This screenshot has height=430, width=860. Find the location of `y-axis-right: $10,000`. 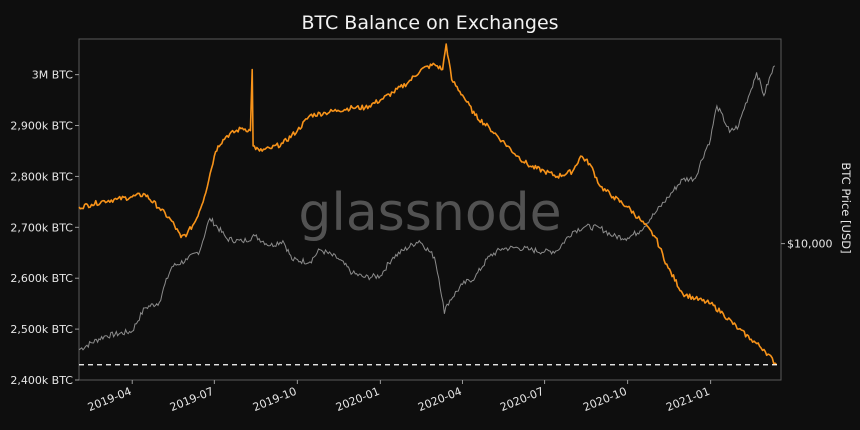

y-axis-right: $10,000 is located at coordinates (807, 244).